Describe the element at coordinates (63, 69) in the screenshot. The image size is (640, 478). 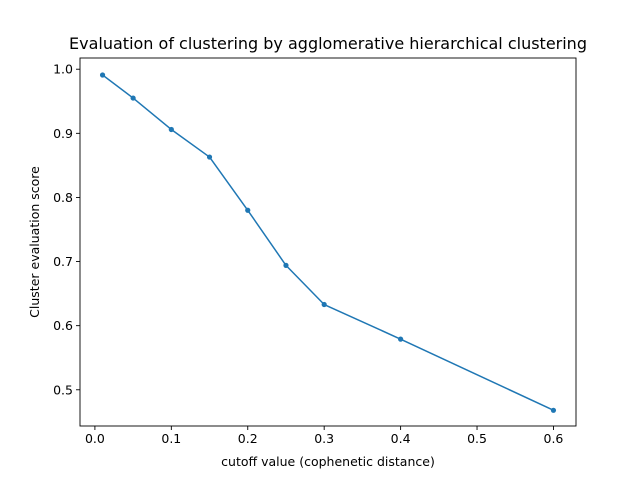
I see `y-tick-label: 1.0` at that location.